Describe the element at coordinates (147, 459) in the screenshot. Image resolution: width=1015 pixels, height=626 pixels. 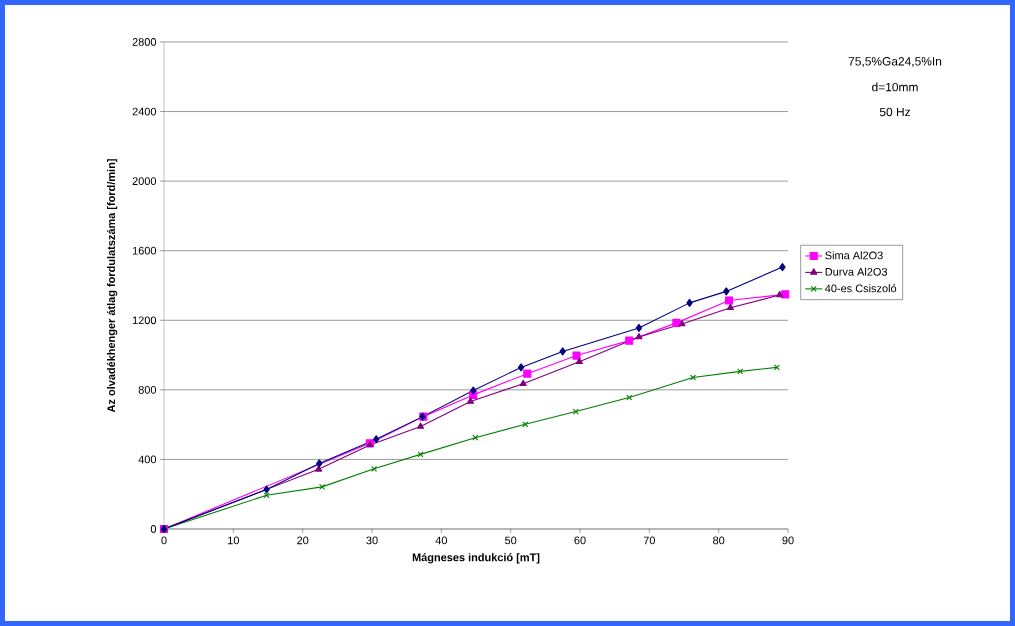
I see `y-tick-label: 400` at that location.